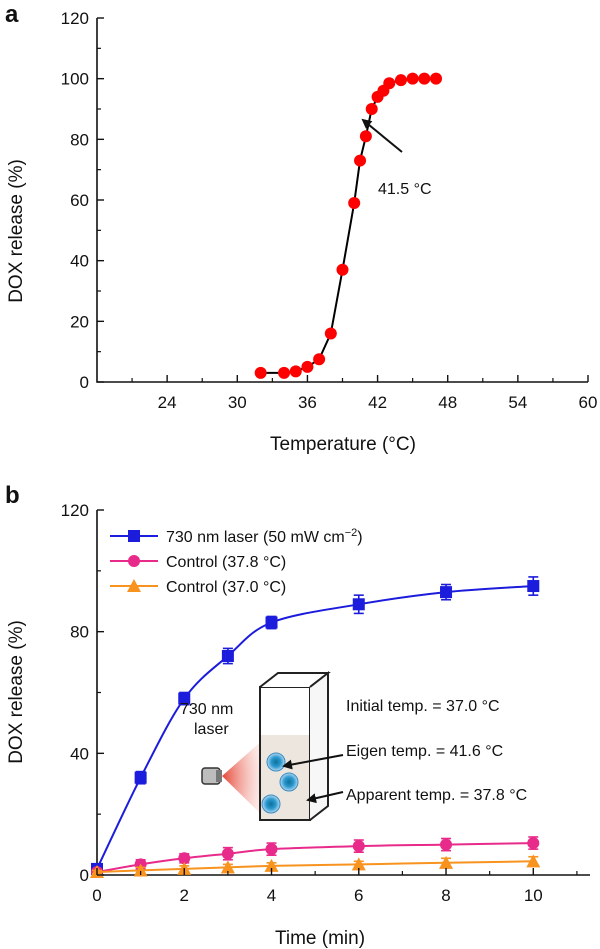  Describe the element at coordinates (79, 321) in the screenshot. I see `panel-a-y-tick-label: 20` at that location.